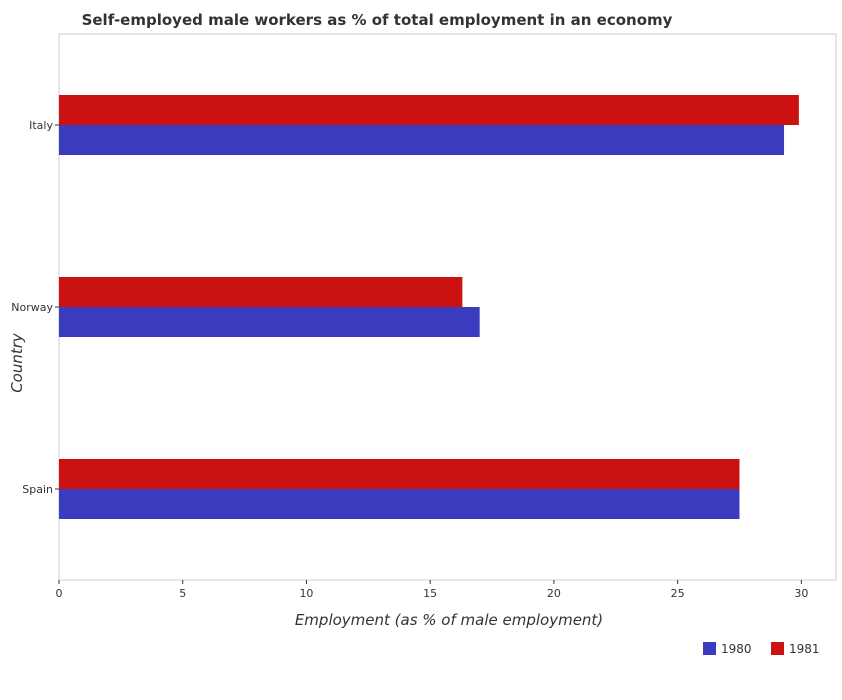  I want to click on x-axis: 0 5 10 15 20 25 30, so click(432, 590).